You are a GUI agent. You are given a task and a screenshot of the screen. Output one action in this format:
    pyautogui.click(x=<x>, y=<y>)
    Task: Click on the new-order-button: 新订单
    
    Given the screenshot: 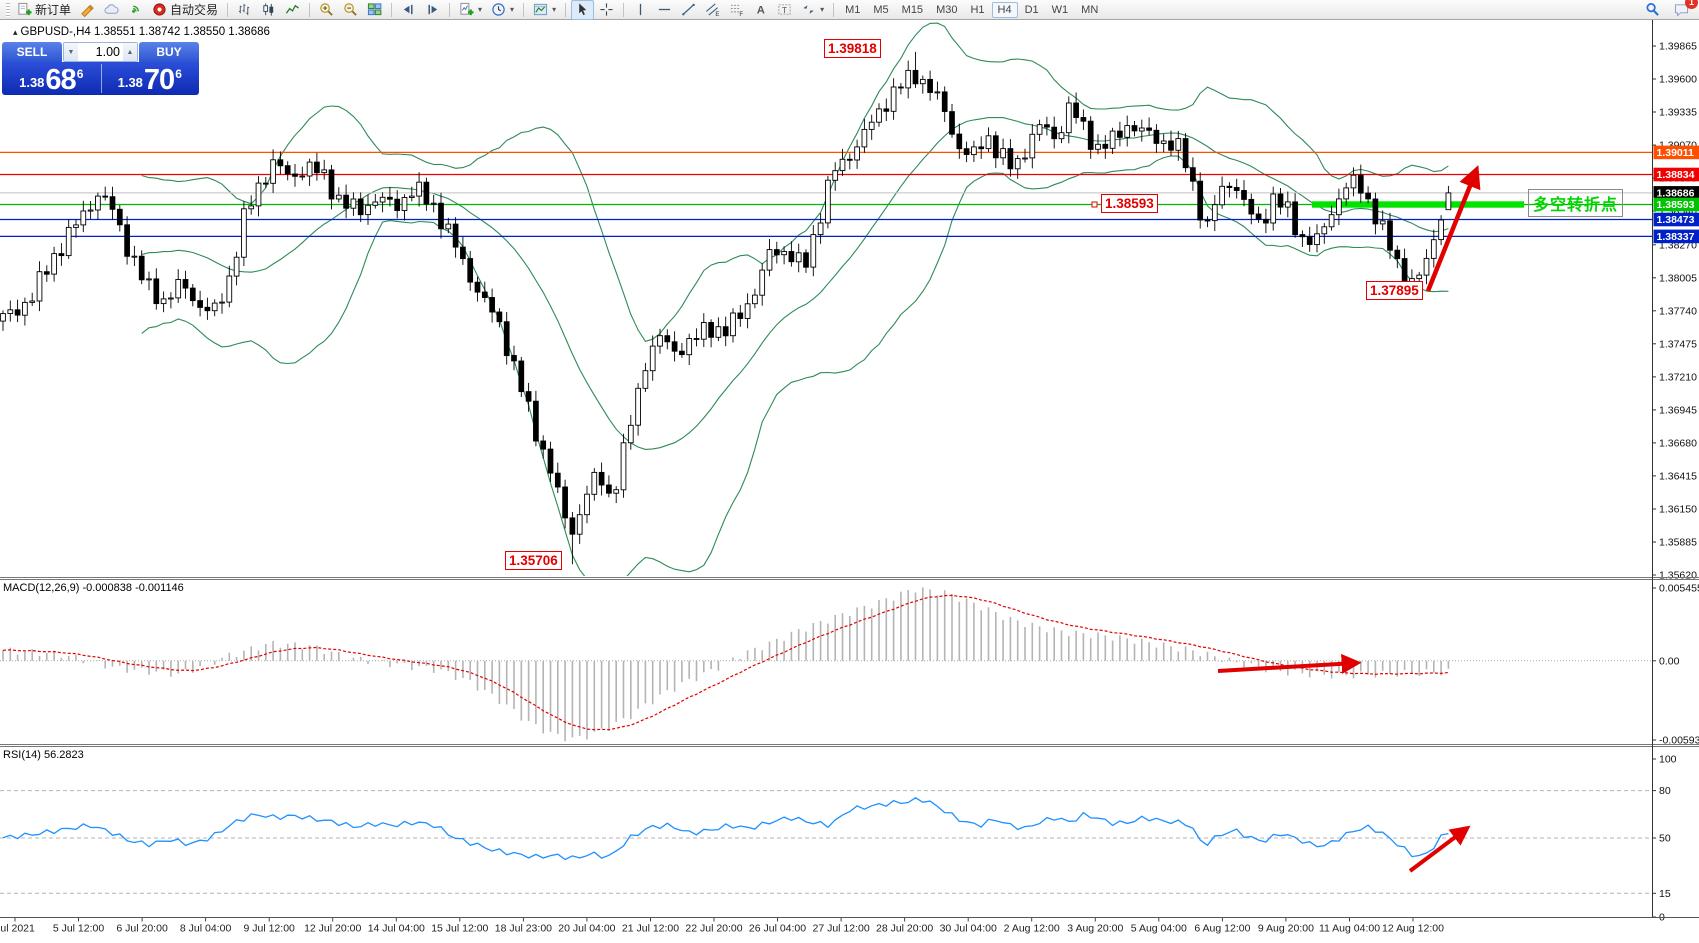 What is the action you would take?
    pyautogui.click(x=44, y=10)
    